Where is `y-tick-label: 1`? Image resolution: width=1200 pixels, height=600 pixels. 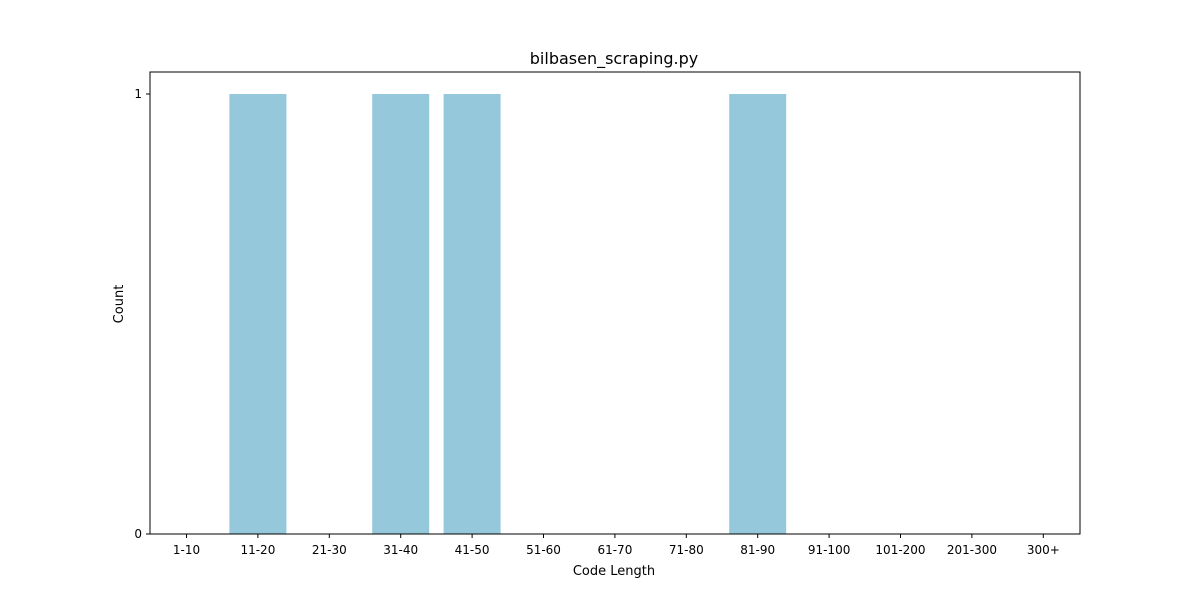
y-tick-label: 1 is located at coordinates (138, 94).